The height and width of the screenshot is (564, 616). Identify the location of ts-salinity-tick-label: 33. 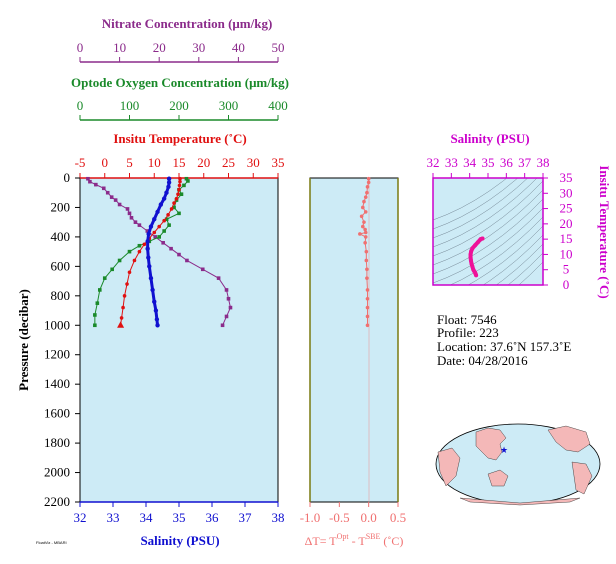
(451, 162).